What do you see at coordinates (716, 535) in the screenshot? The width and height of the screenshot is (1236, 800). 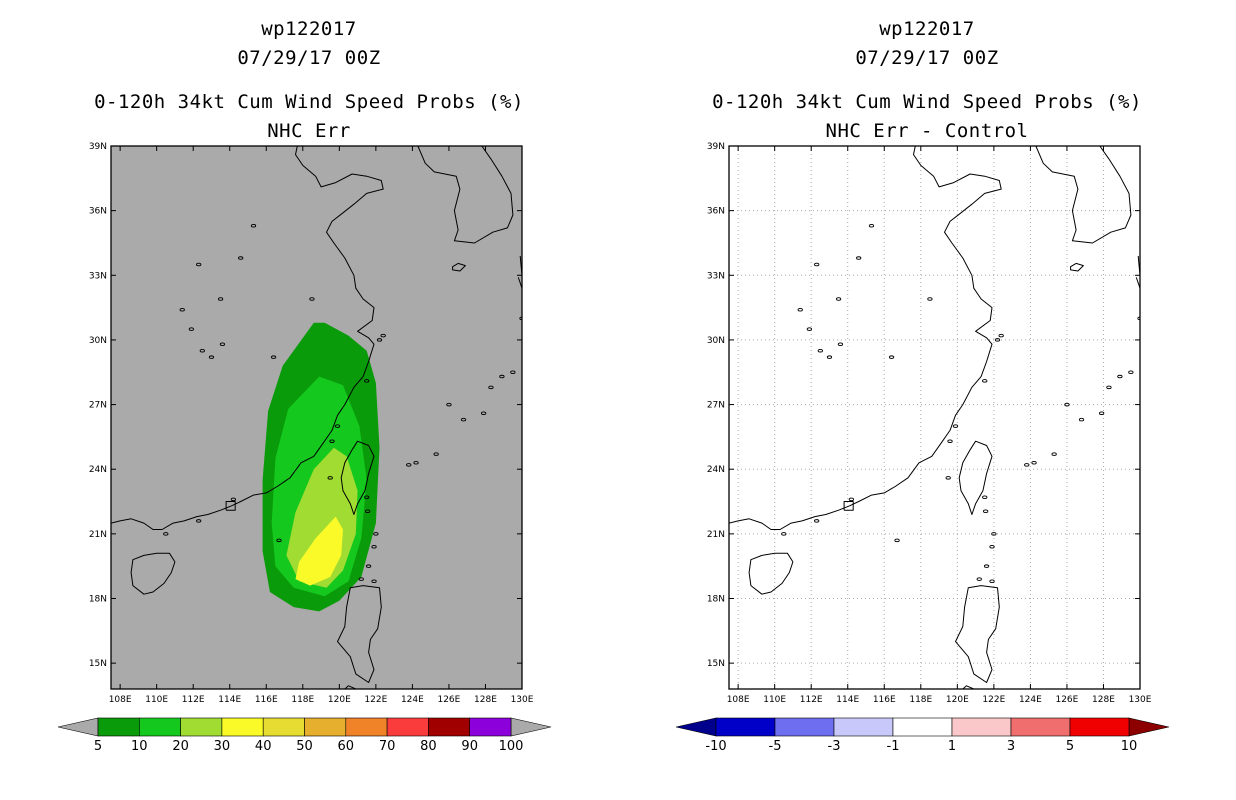 I see `y-tick-label: 21N` at bounding box center [716, 535].